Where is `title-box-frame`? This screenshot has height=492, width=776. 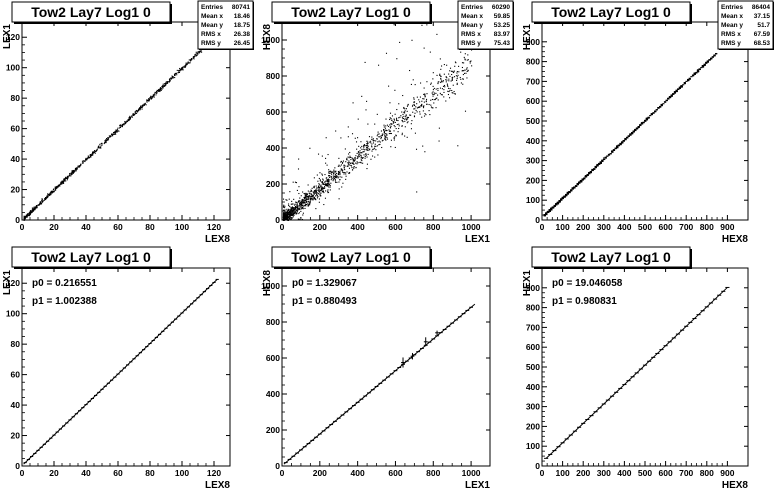
title-box-frame is located at coordinates (351, 12).